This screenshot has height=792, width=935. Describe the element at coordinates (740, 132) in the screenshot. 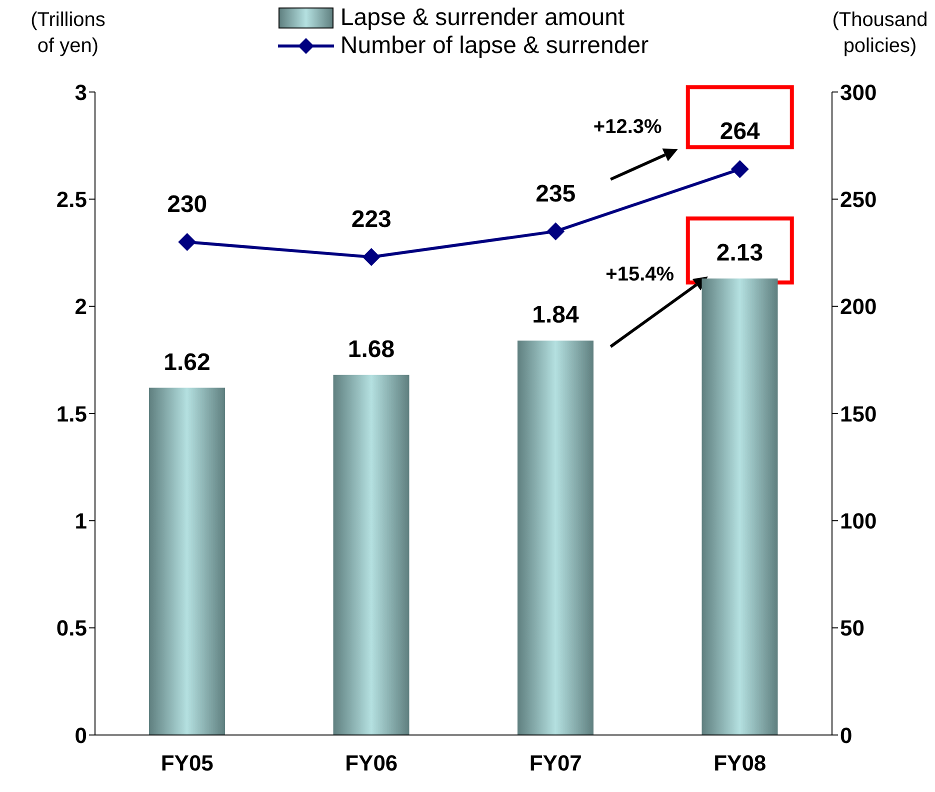

I see `data-label: 264` at that location.